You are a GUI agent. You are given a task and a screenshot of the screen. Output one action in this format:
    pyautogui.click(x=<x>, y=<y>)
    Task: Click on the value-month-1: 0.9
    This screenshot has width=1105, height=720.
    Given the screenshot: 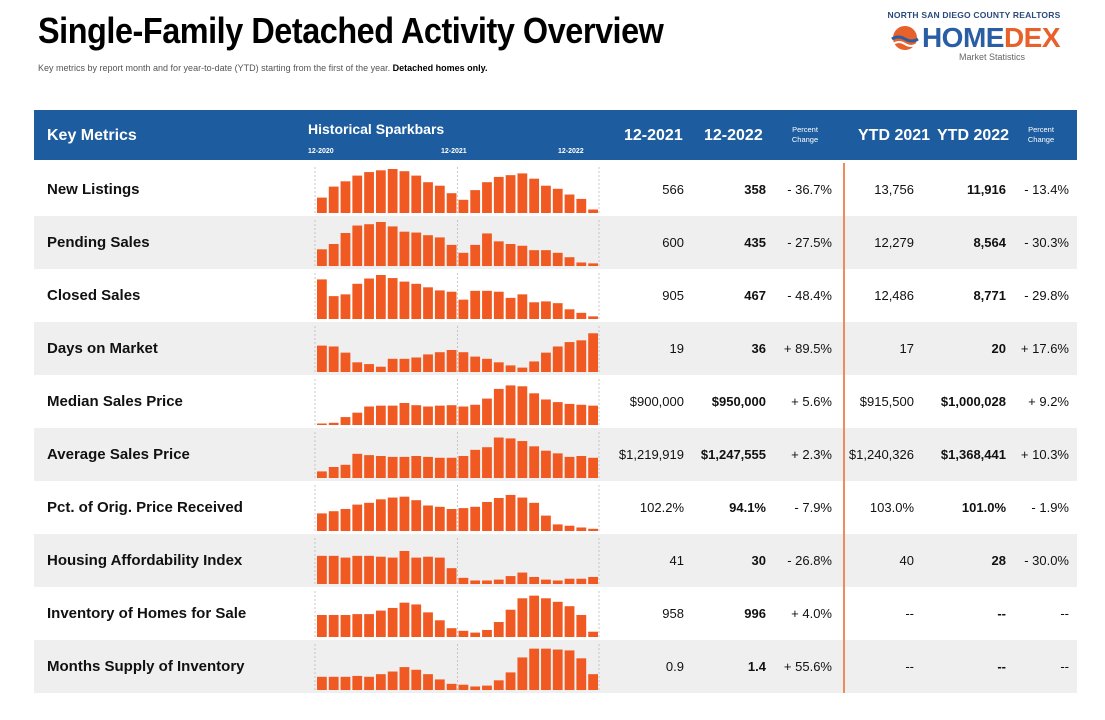 What is the action you would take?
    pyautogui.click(x=674, y=666)
    